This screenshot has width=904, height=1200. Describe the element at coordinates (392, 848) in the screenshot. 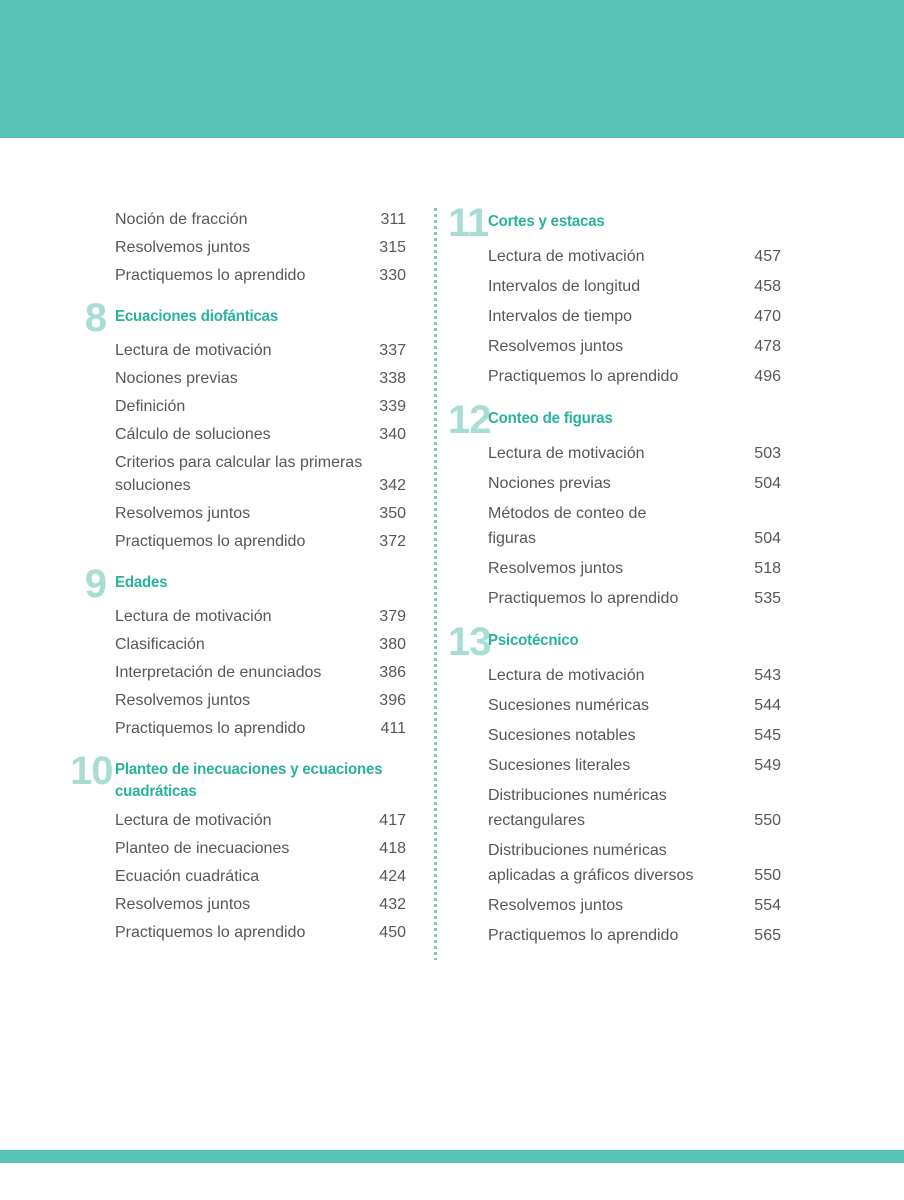

I see `toc-entry-page: 418` at that location.